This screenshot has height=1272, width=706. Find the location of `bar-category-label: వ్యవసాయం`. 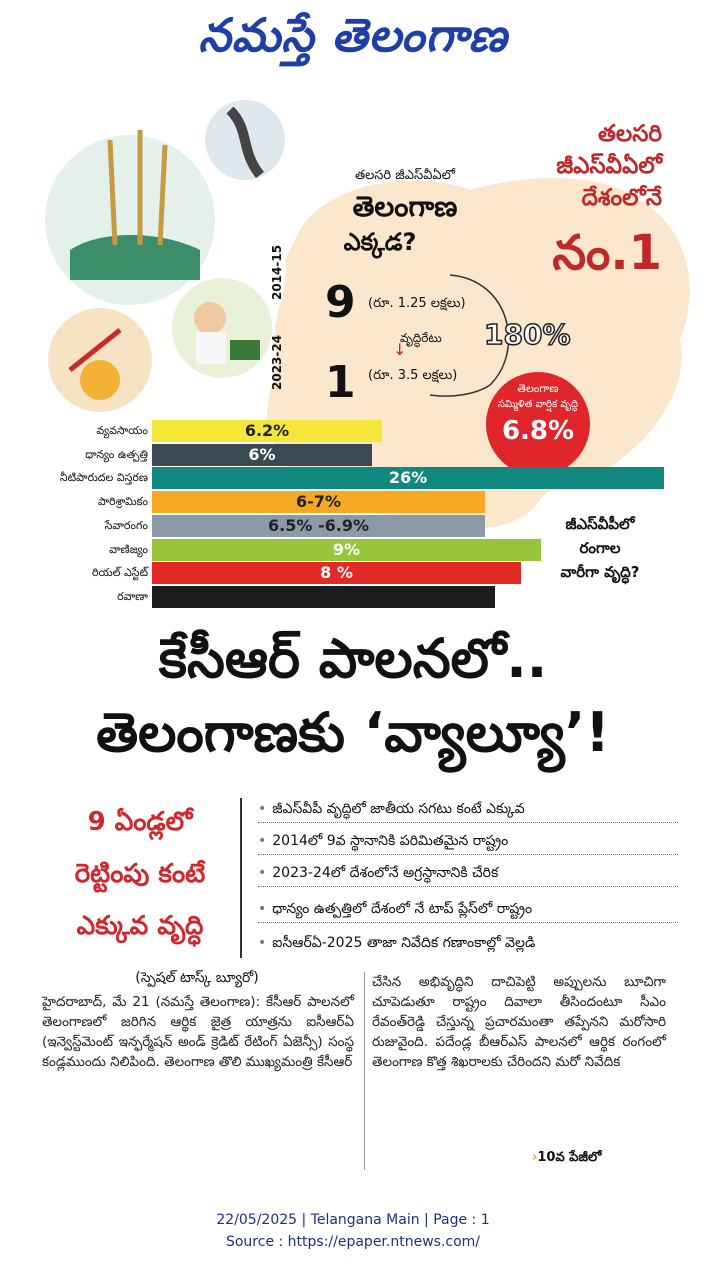

bar-category-label: వ్యవసాయం is located at coordinates (122, 430).